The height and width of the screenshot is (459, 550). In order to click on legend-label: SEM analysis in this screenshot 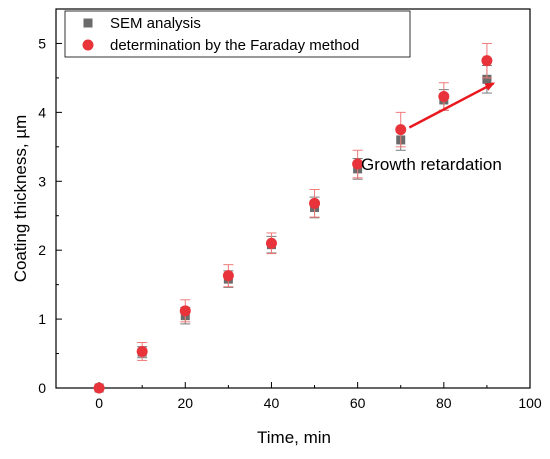, I will do `click(155, 23)`.